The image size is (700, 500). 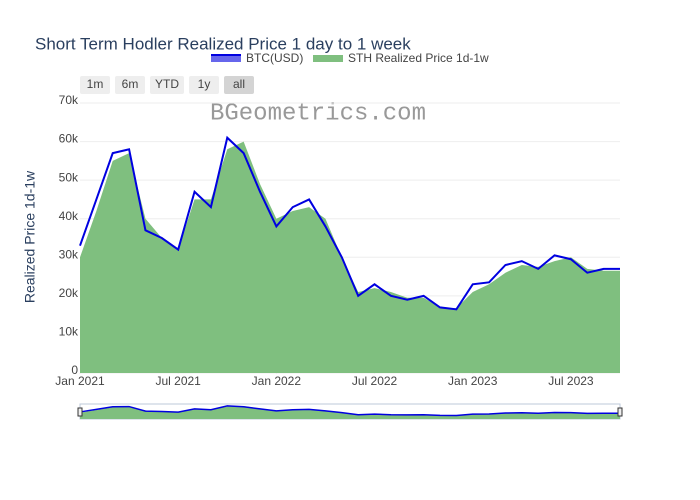 What do you see at coordinates (69, 177) in the screenshot?
I see `y-tick-label: 50k` at bounding box center [69, 177].